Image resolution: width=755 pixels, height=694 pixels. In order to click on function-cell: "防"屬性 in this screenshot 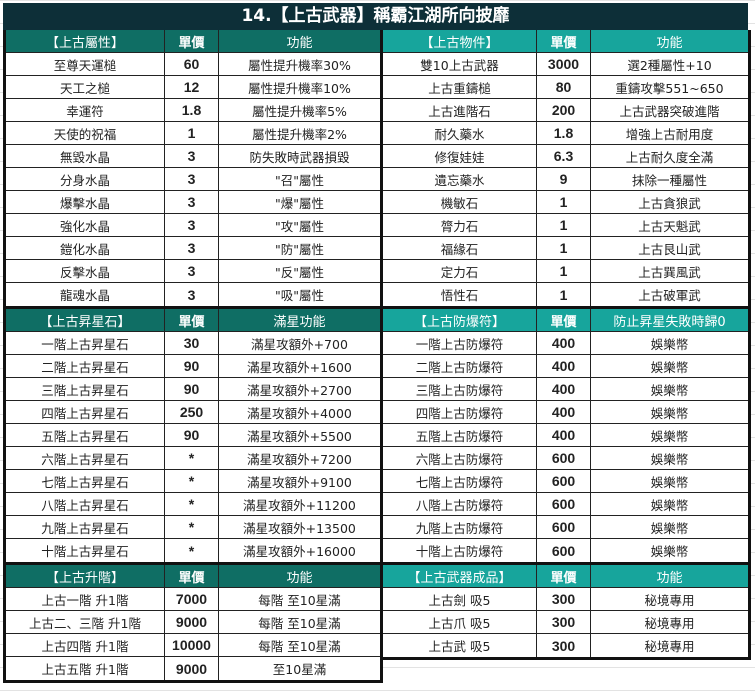, I will do `click(299, 249)`.